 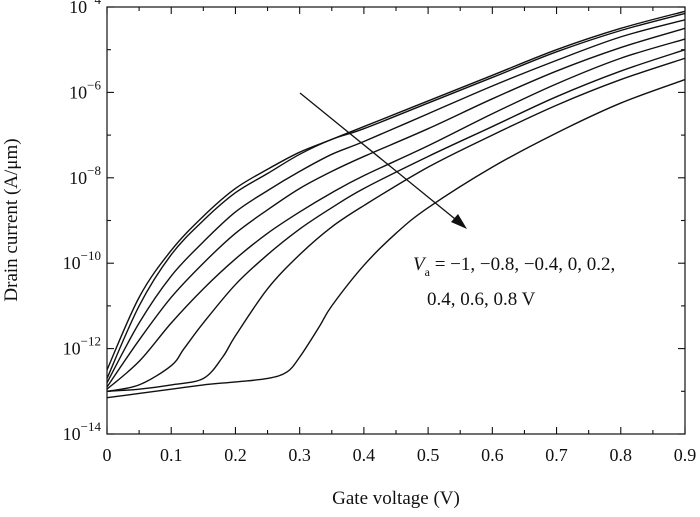 What do you see at coordinates (85, 89) in the screenshot?
I see `y-tick-label: 10⁻⁶` at bounding box center [85, 89].